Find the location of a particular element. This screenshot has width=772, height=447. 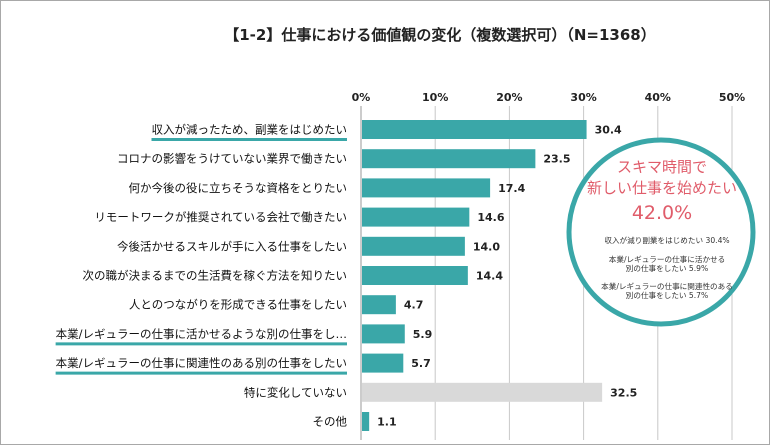

callout-circle is located at coordinates (661, 232).